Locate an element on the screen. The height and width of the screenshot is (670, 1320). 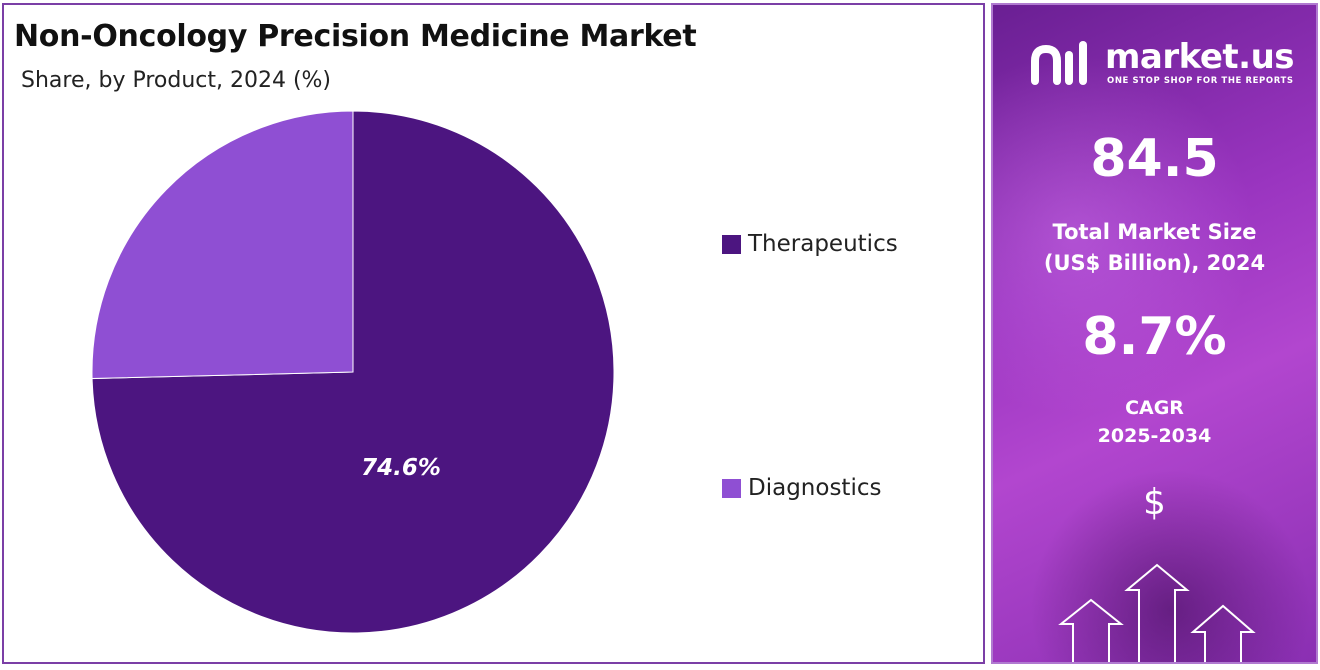
brand-tagline: ONE STOP SHOP FOR THE REPORTS is located at coordinates (1200, 81).